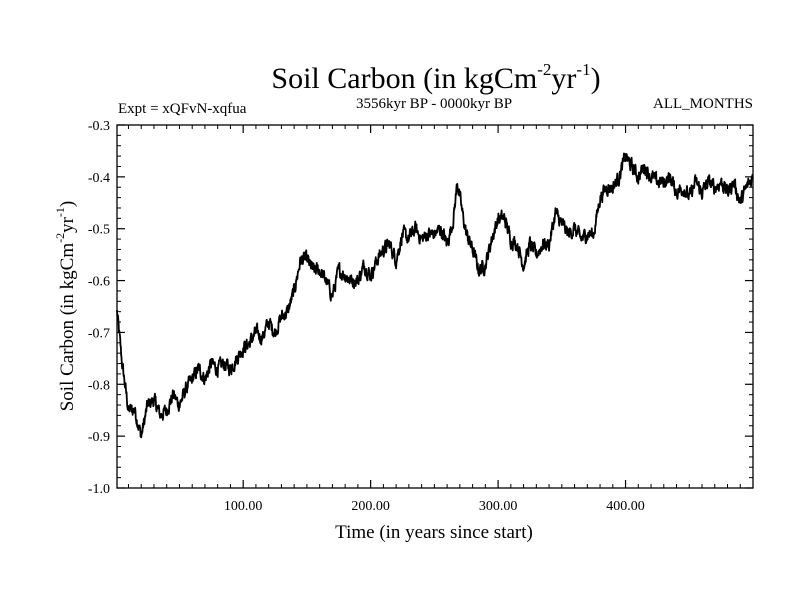 The image size is (800, 605). I want to click on subtitle-period: 3556kyr BP - 0000kyr BP, so click(434, 104).